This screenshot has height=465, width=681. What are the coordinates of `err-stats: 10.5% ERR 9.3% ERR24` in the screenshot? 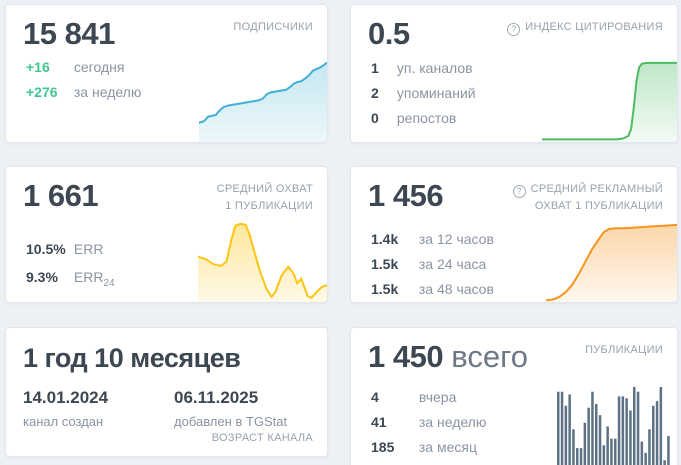 It's located at (70, 271).